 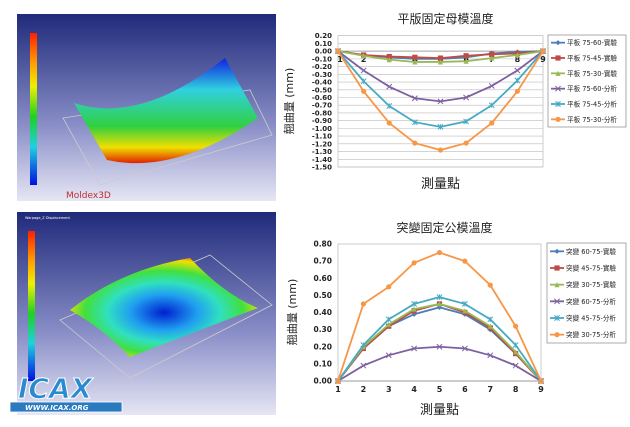 I want to click on x-tick-label: 9, so click(x=541, y=389).